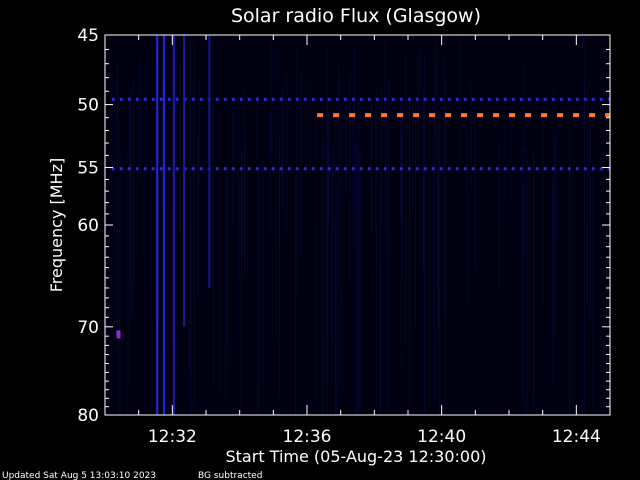 This screenshot has width=640, height=480. I want to click on emission-spot, so click(118, 334).